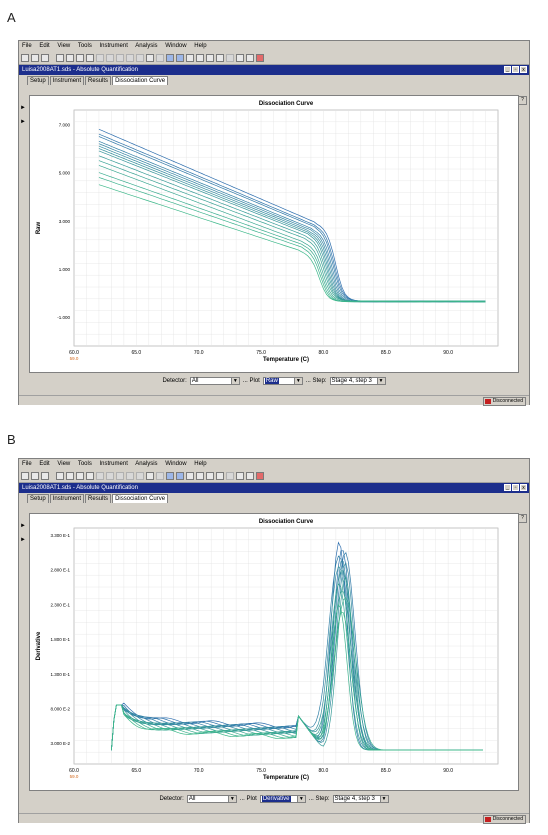 Image resolution: width=548 pixels, height=835 pixels. I want to click on x-tick-label: 80.0, so click(324, 353).